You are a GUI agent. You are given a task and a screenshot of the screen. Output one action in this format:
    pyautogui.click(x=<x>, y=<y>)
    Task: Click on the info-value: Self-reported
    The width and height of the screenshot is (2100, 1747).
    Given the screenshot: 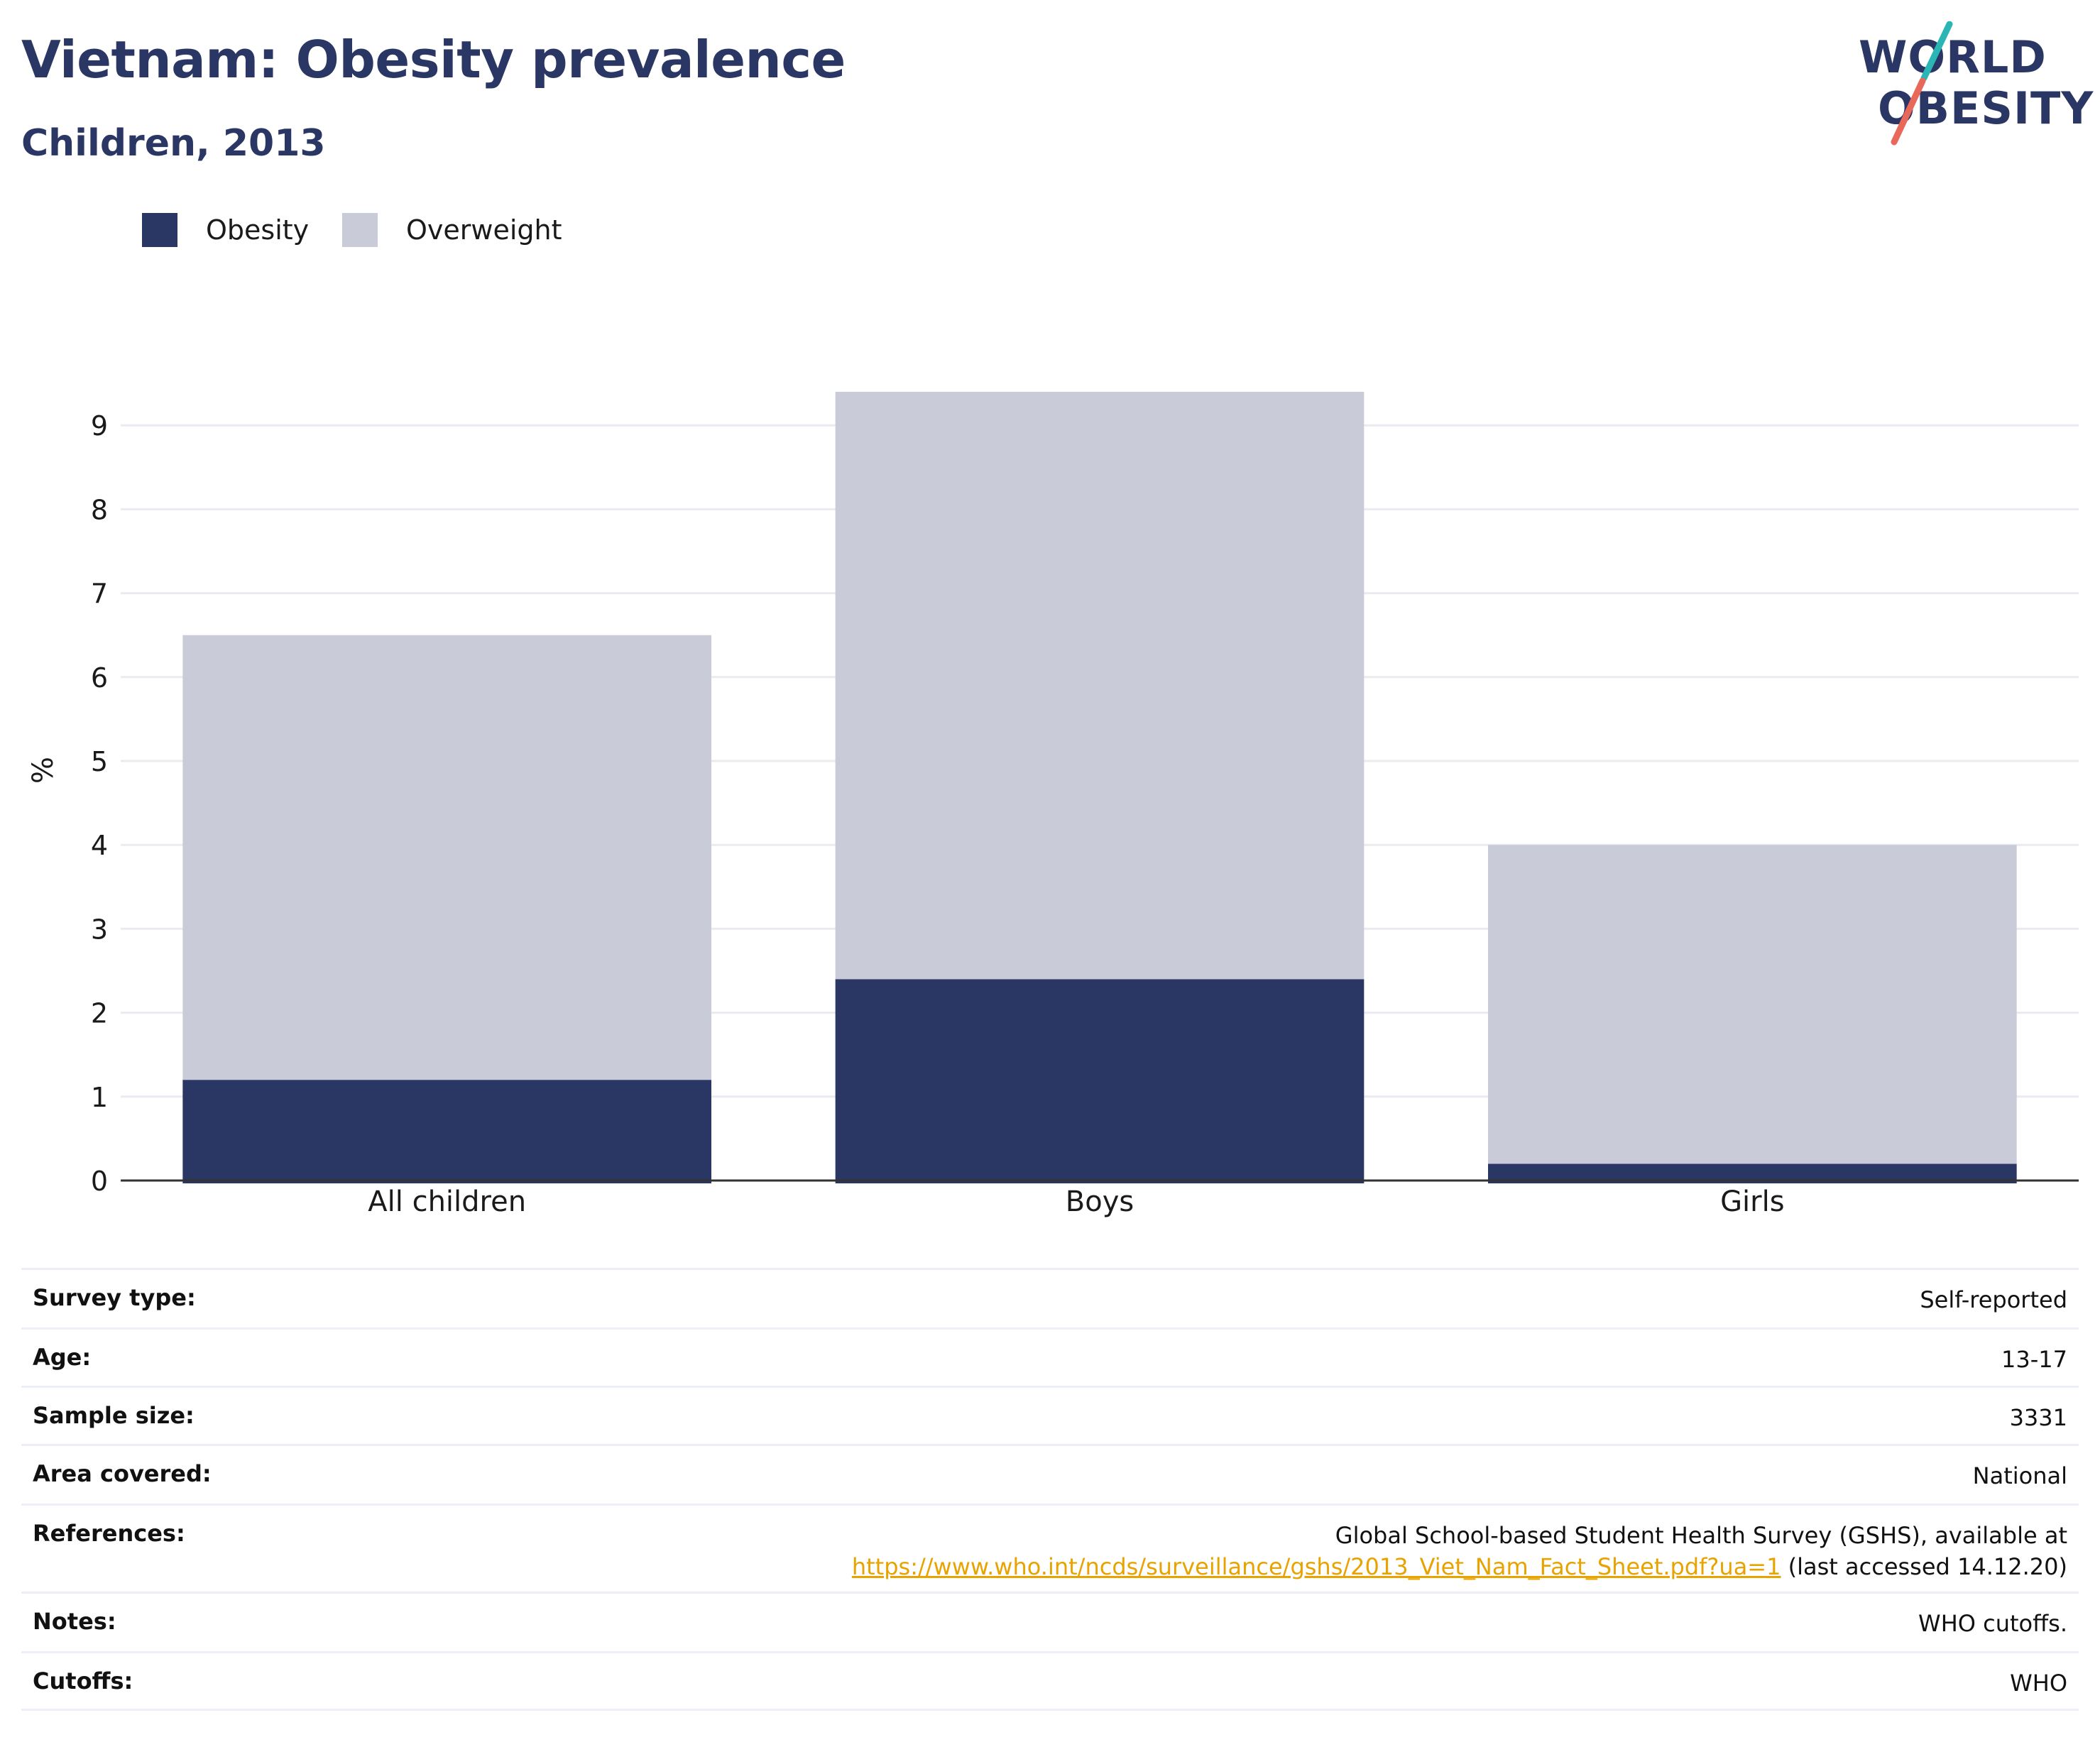 What is the action you would take?
    pyautogui.click(x=1993, y=1299)
    